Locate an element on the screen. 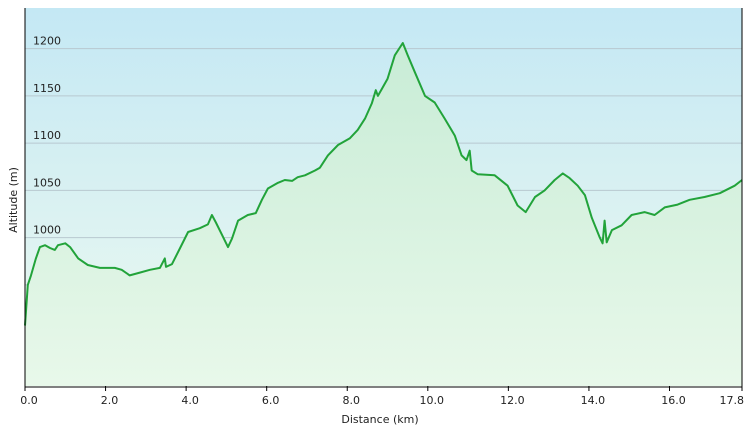 The height and width of the screenshot is (431, 746). y-tick-label: 1200 is located at coordinates (47, 41).